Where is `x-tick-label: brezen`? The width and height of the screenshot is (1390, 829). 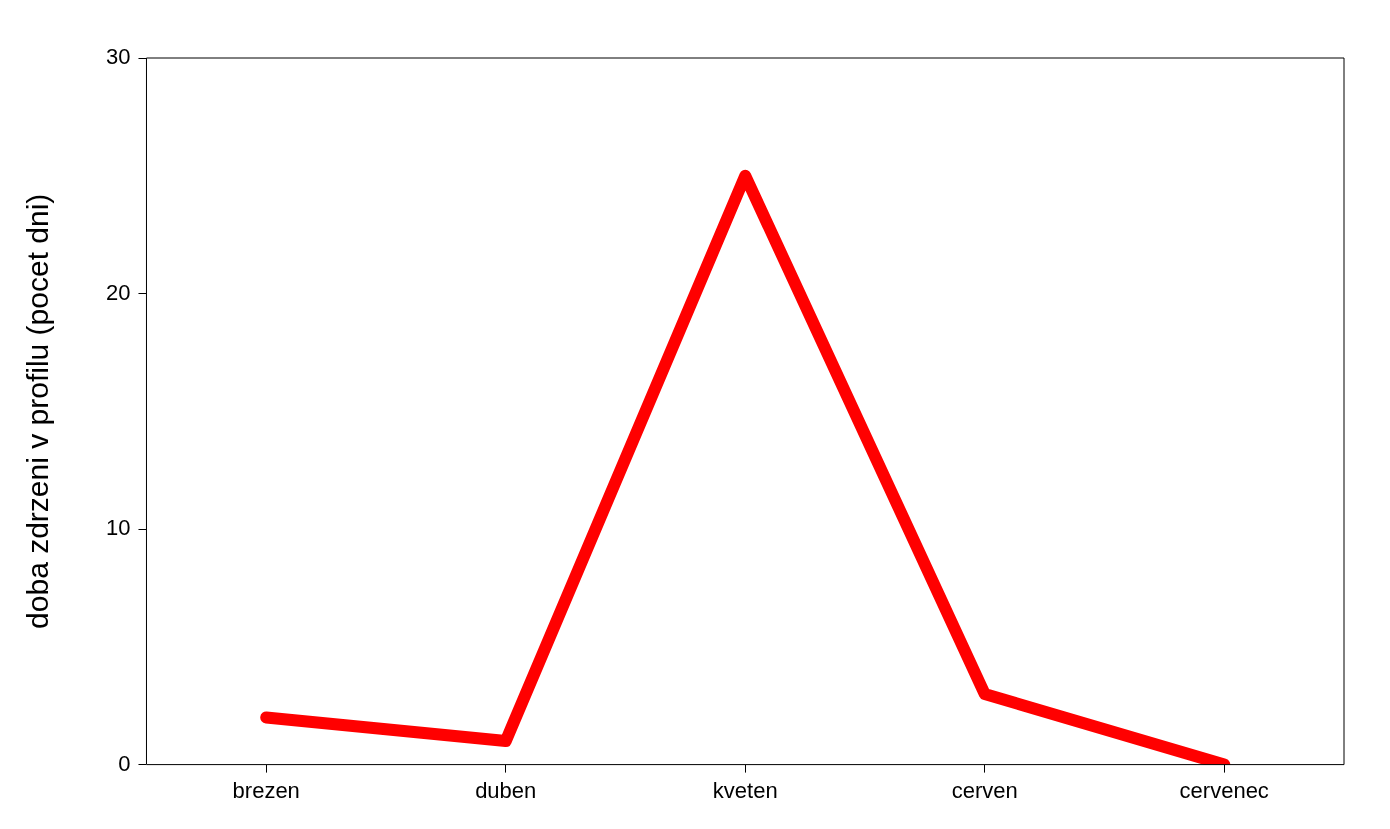 x-tick-label: brezen is located at coordinates (266, 790).